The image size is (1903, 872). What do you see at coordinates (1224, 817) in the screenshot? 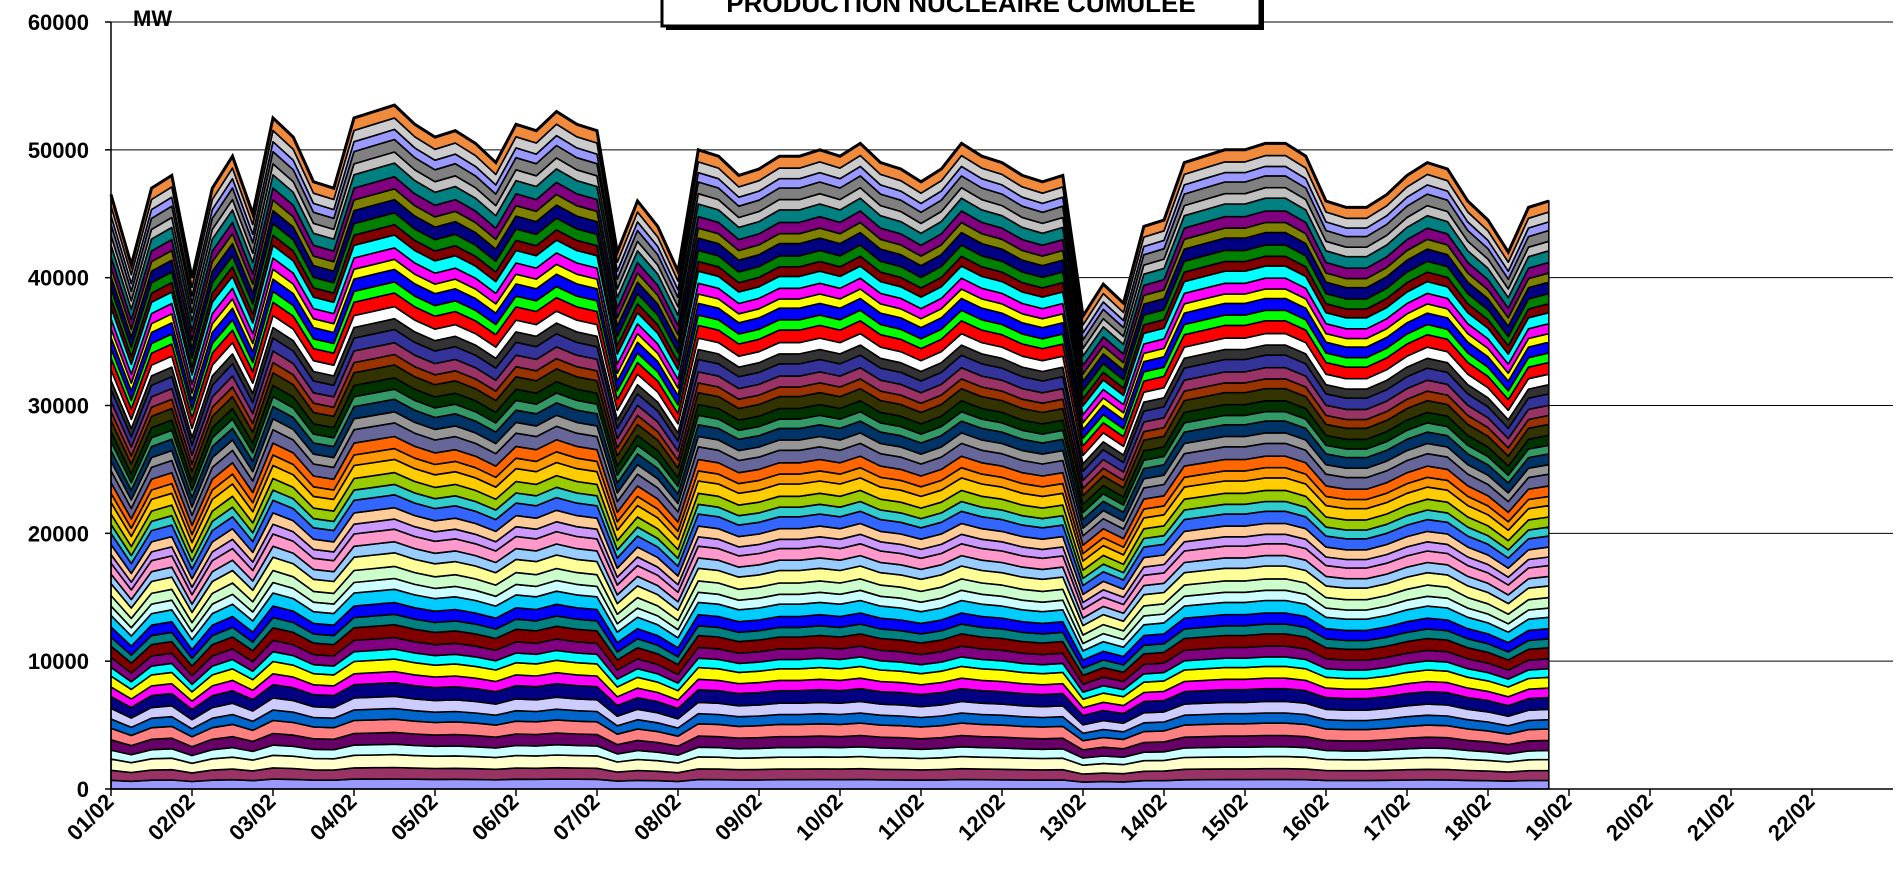
I see `x-tick-label: 15/02` at bounding box center [1224, 817].